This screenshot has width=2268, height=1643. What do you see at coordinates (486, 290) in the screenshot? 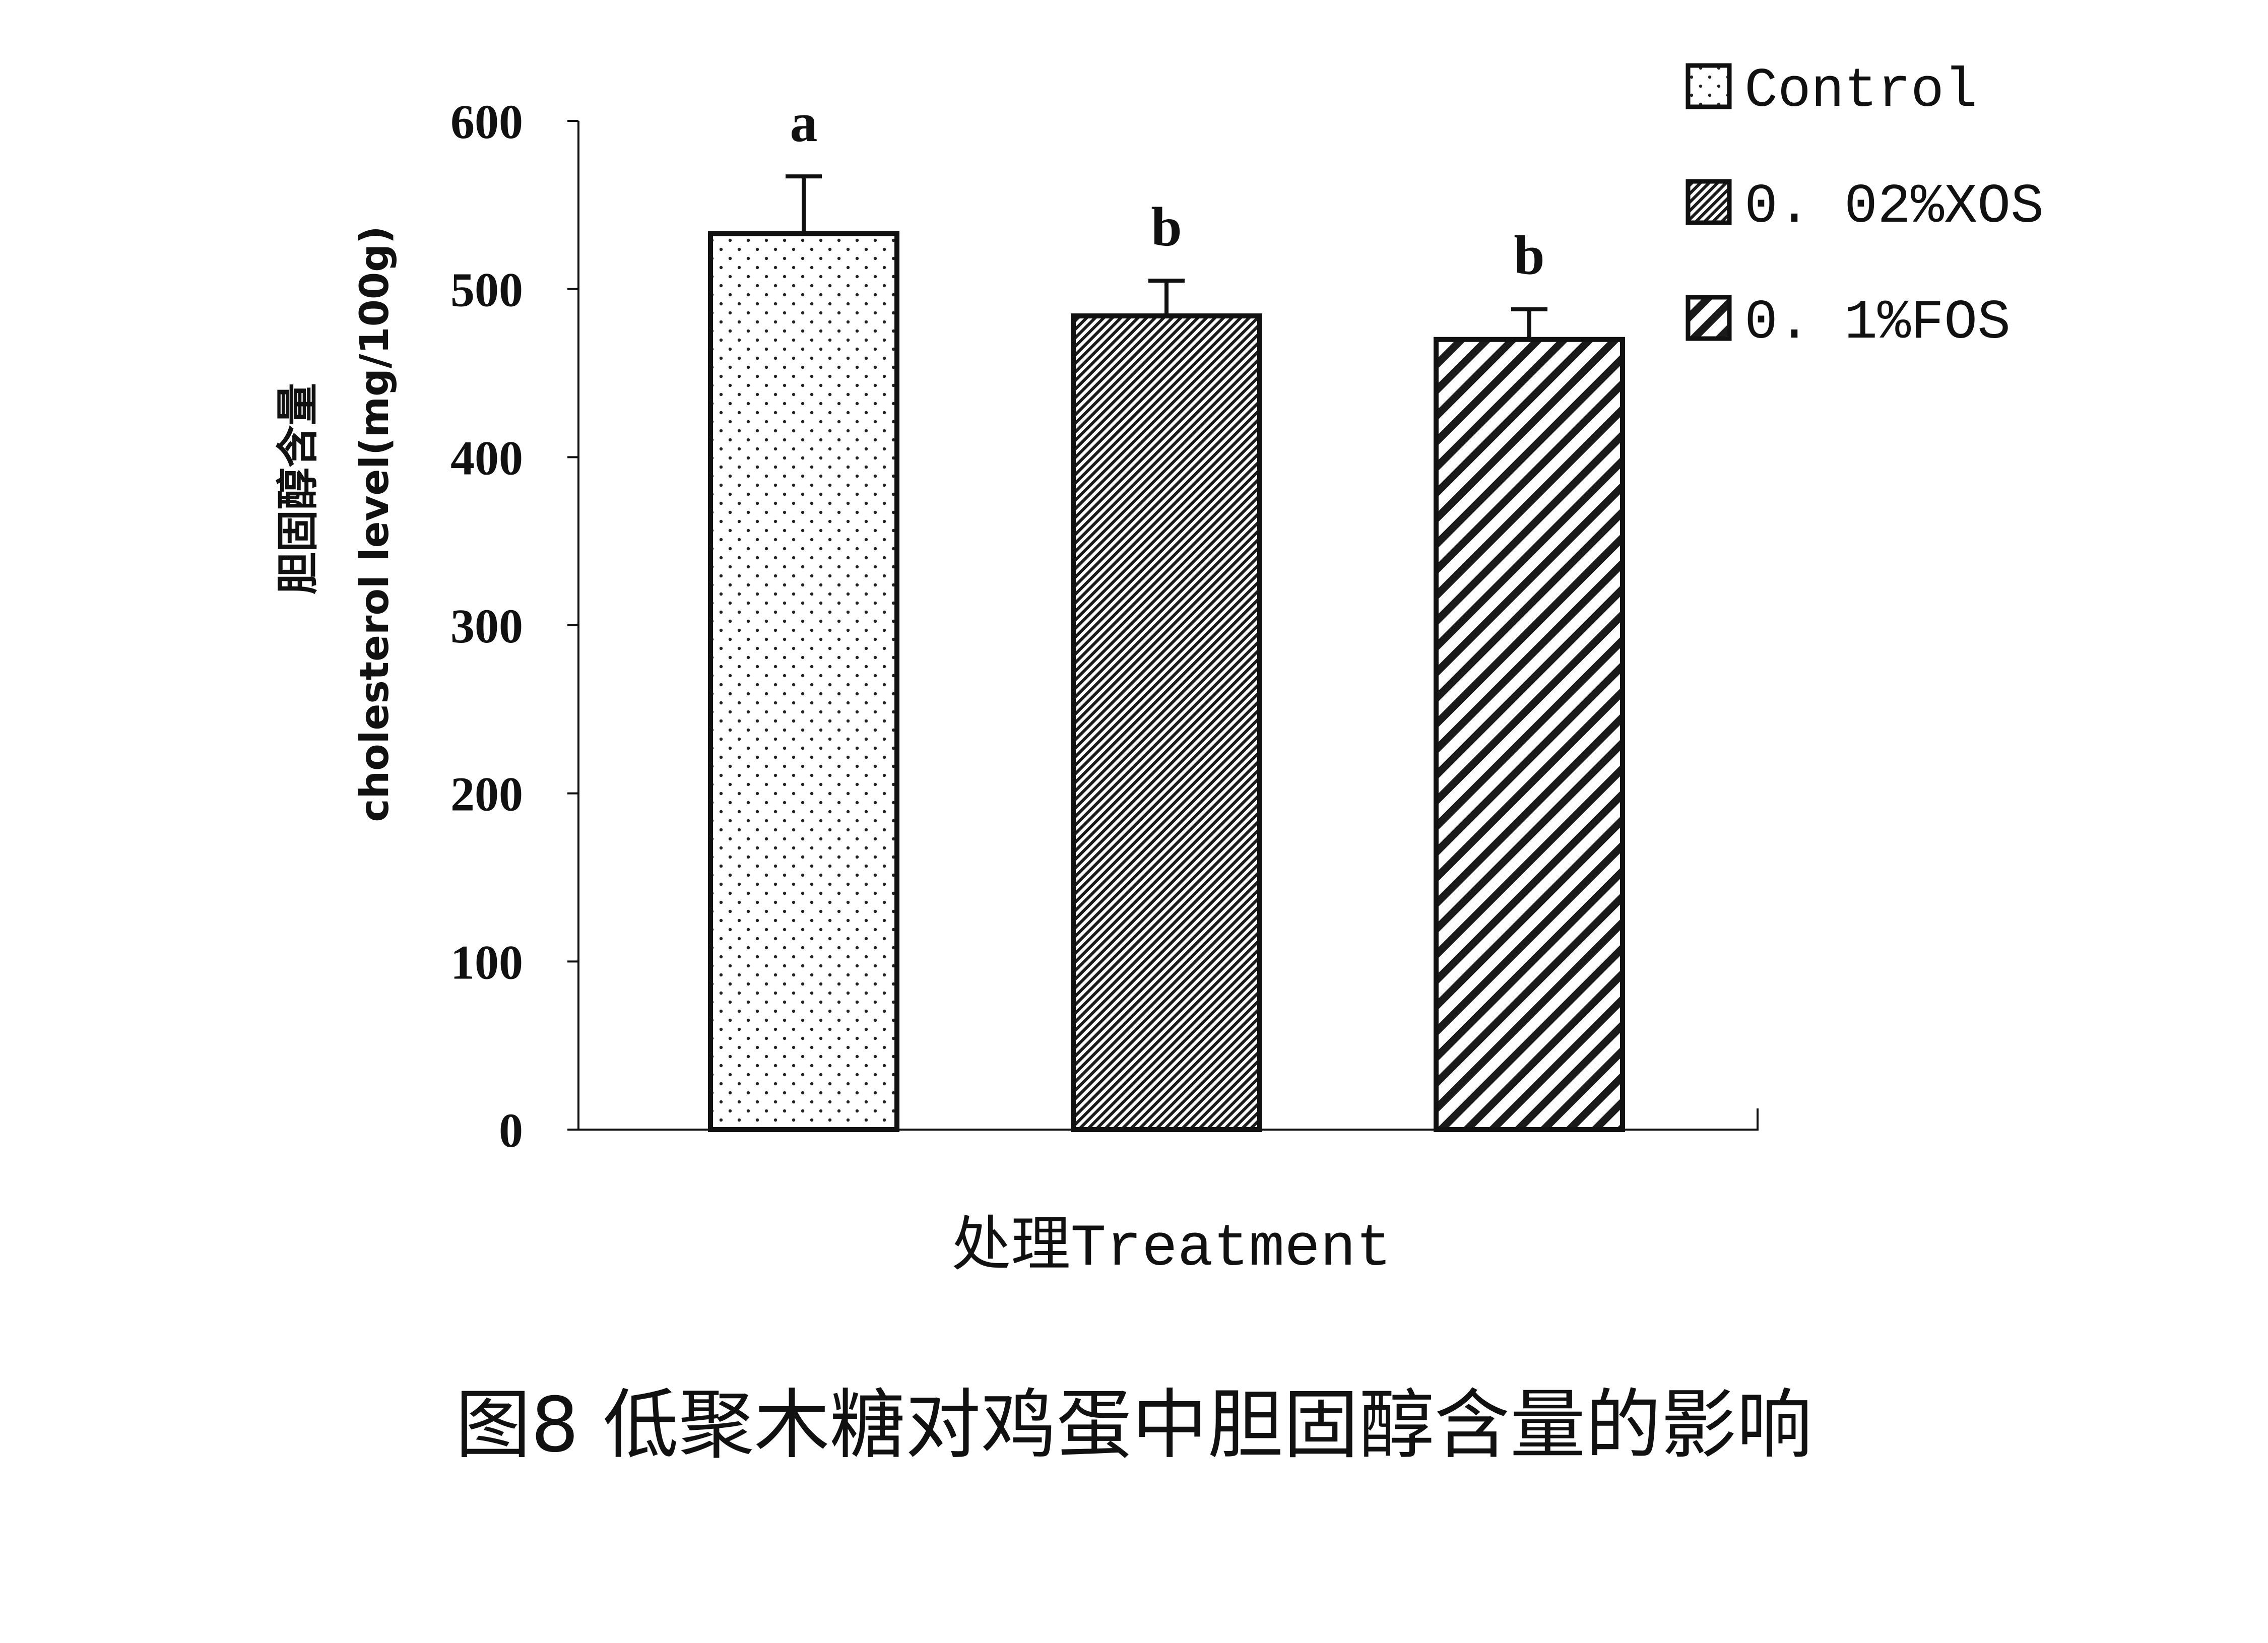
I see `y-tick-label: 500` at bounding box center [486, 290].